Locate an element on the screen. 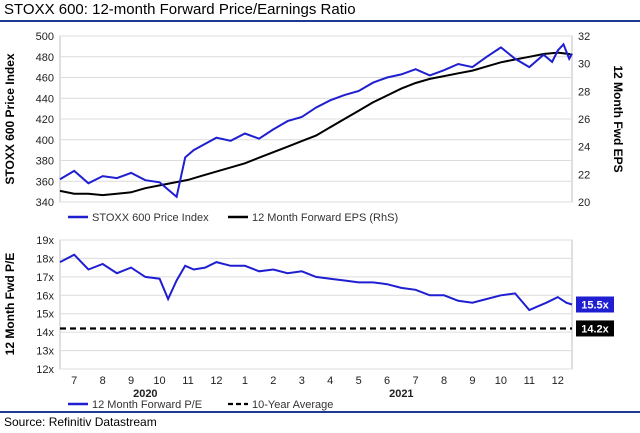 This screenshot has width=640, height=433. pe-tick-label: 19x is located at coordinates (45, 241).